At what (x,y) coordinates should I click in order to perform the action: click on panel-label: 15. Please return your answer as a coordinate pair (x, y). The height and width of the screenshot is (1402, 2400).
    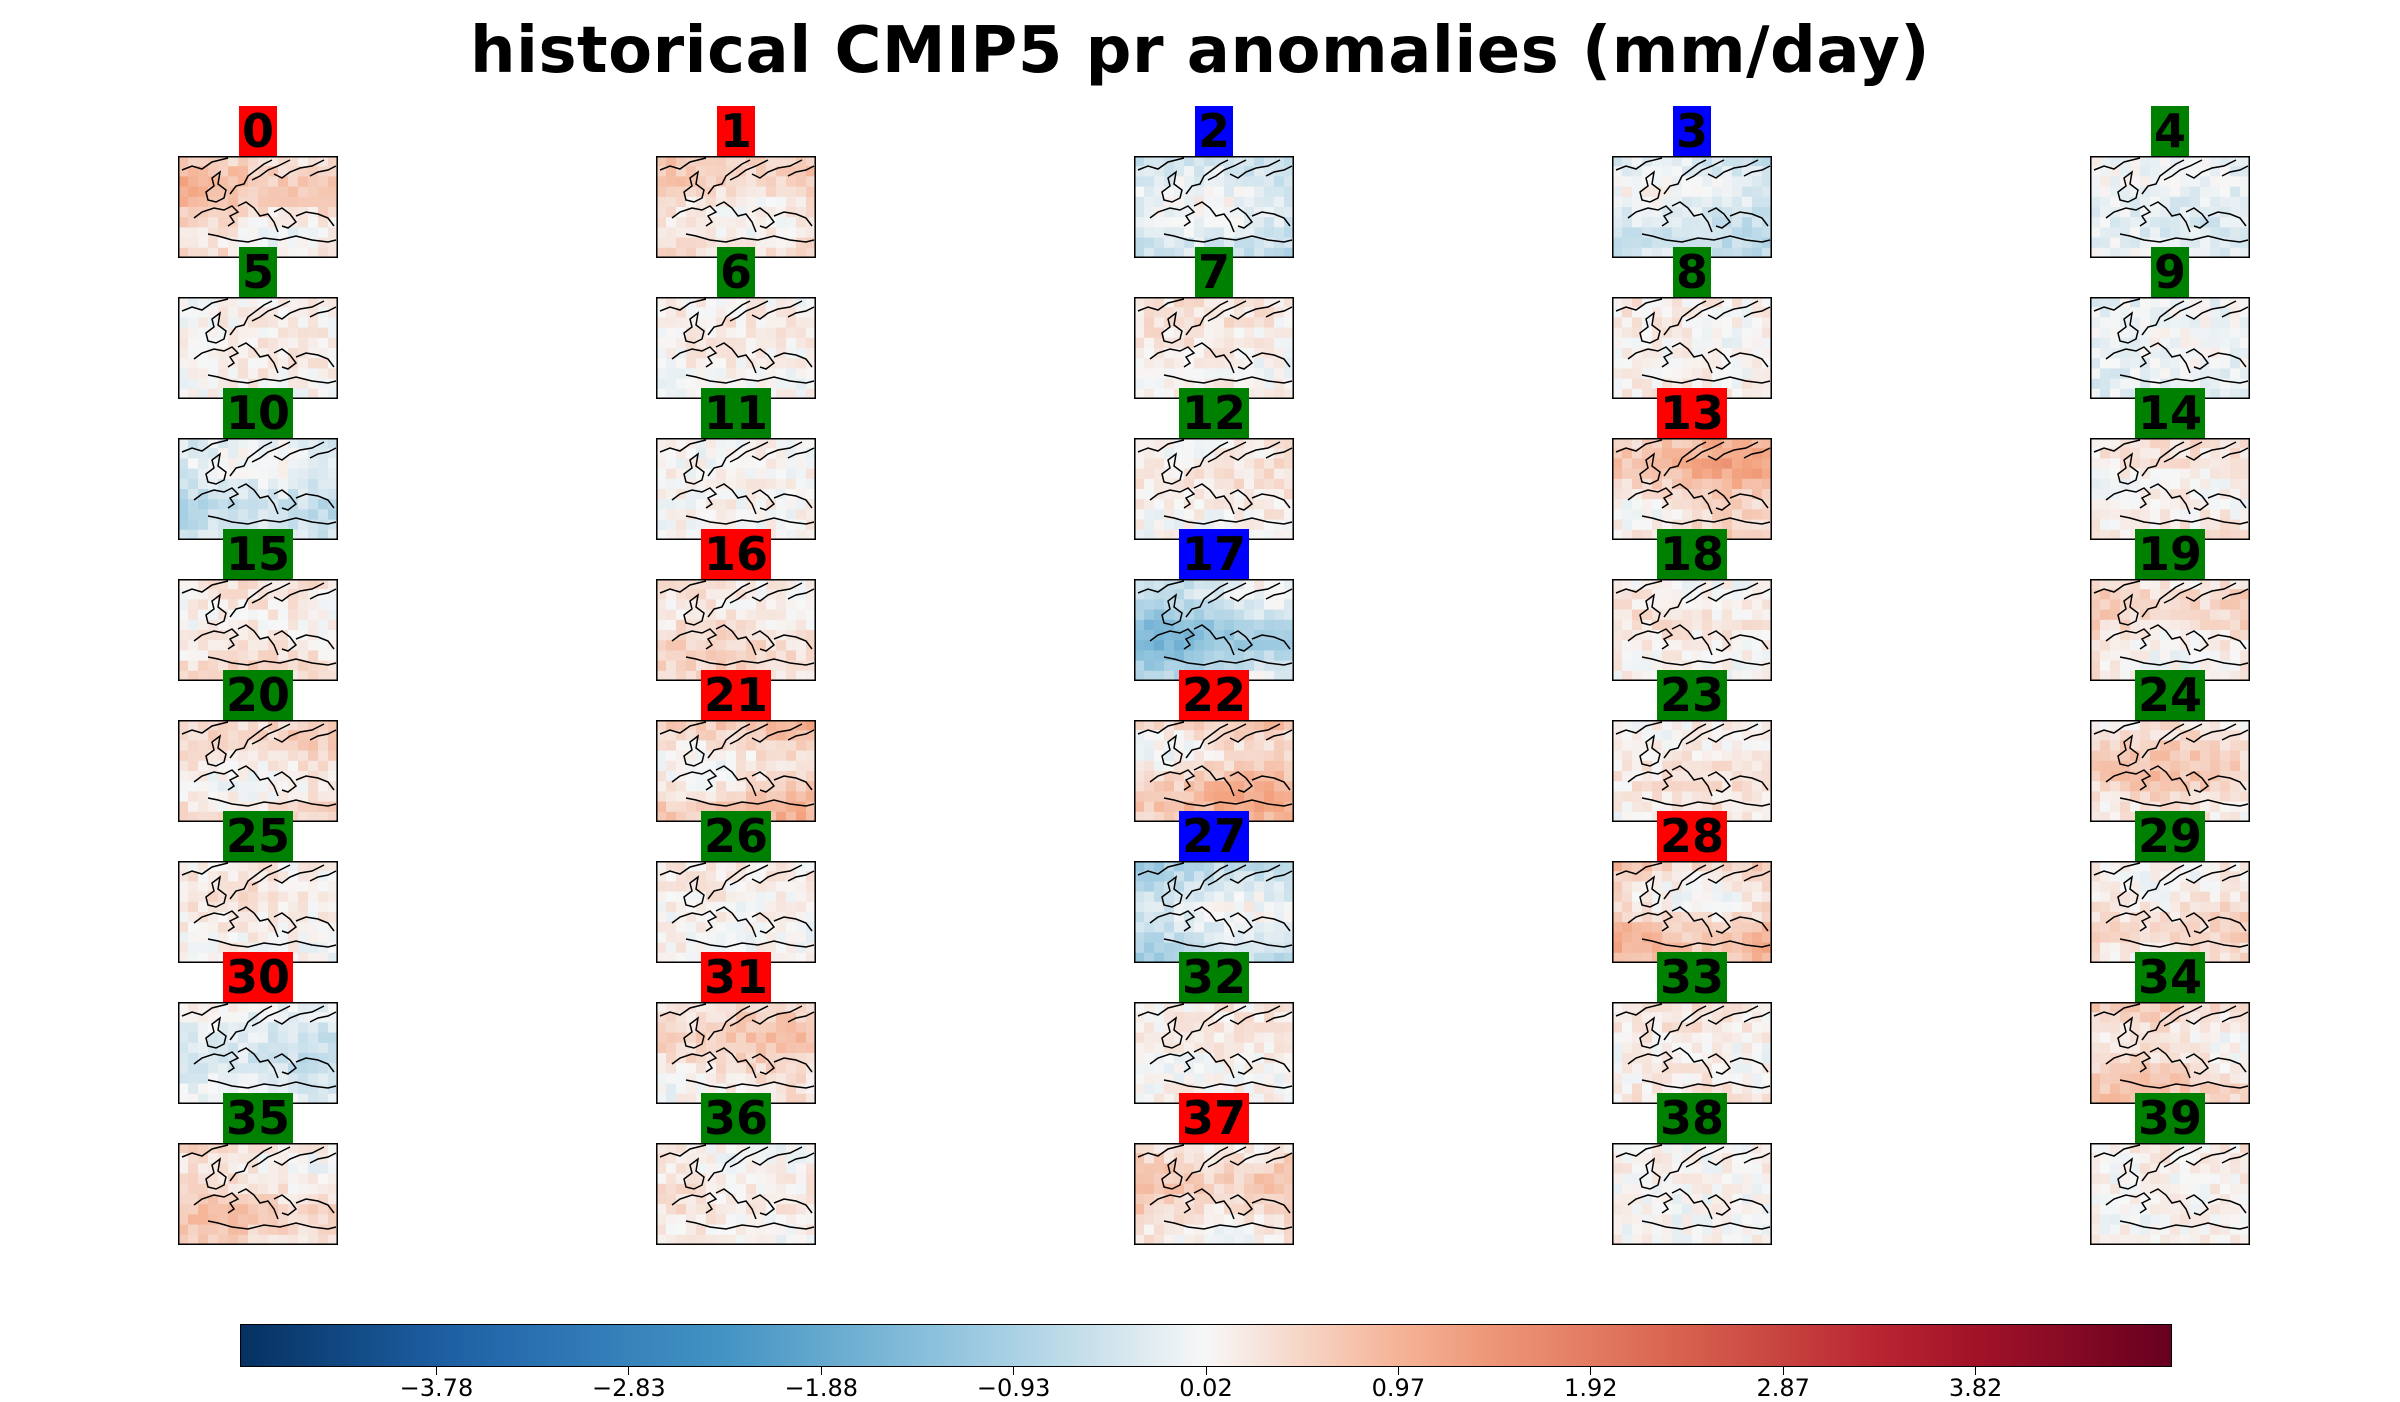
    Looking at the image, I should click on (258, 554).